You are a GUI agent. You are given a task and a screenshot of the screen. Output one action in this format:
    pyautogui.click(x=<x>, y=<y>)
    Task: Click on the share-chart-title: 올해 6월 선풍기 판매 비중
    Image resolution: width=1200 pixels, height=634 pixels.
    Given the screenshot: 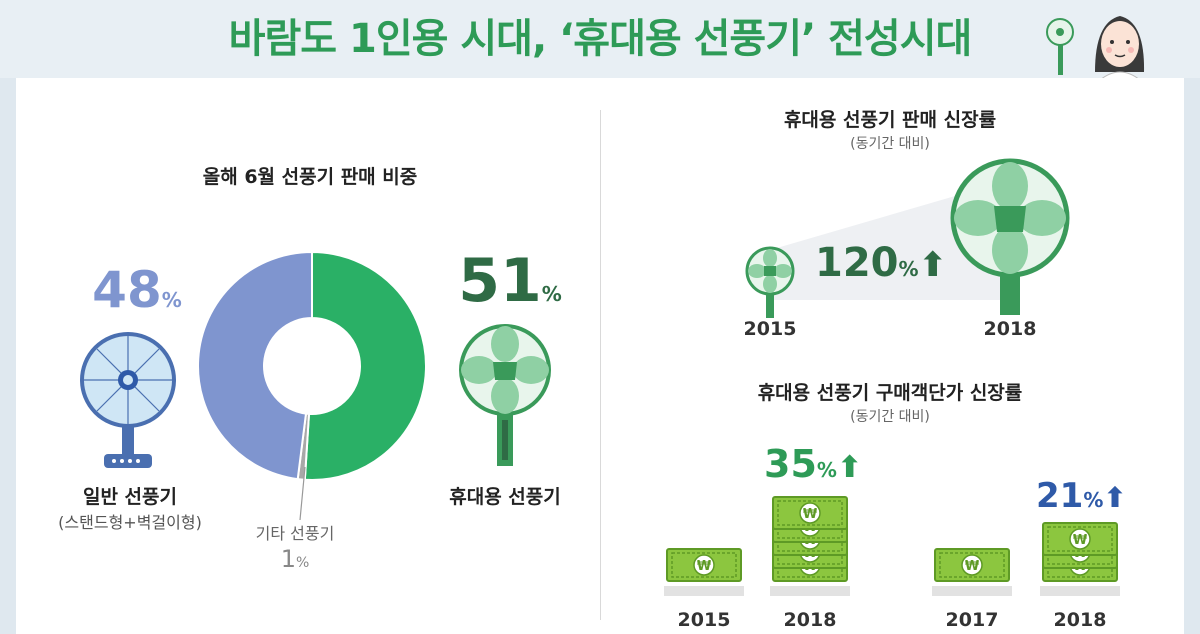 What is the action you would take?
    pyautogui.click(x=310, y=177)
    